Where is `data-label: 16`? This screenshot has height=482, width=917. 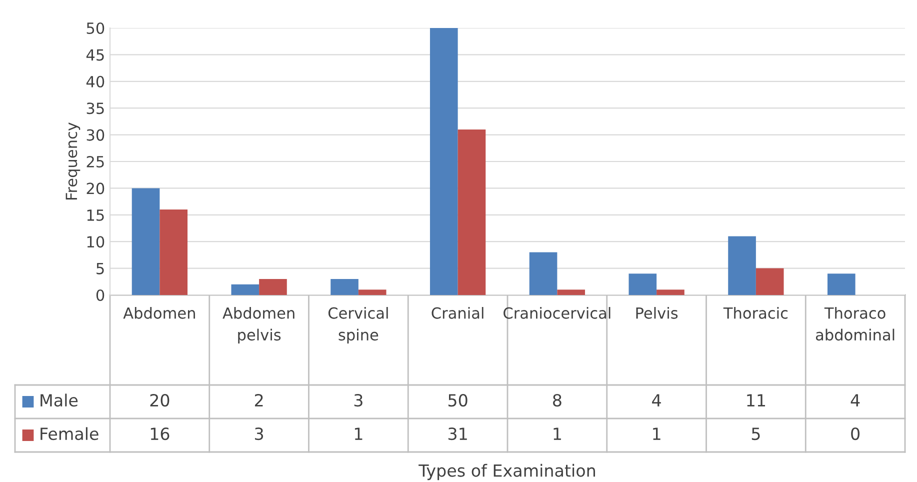
data-label: 16 is located at coordinates (160, 433).